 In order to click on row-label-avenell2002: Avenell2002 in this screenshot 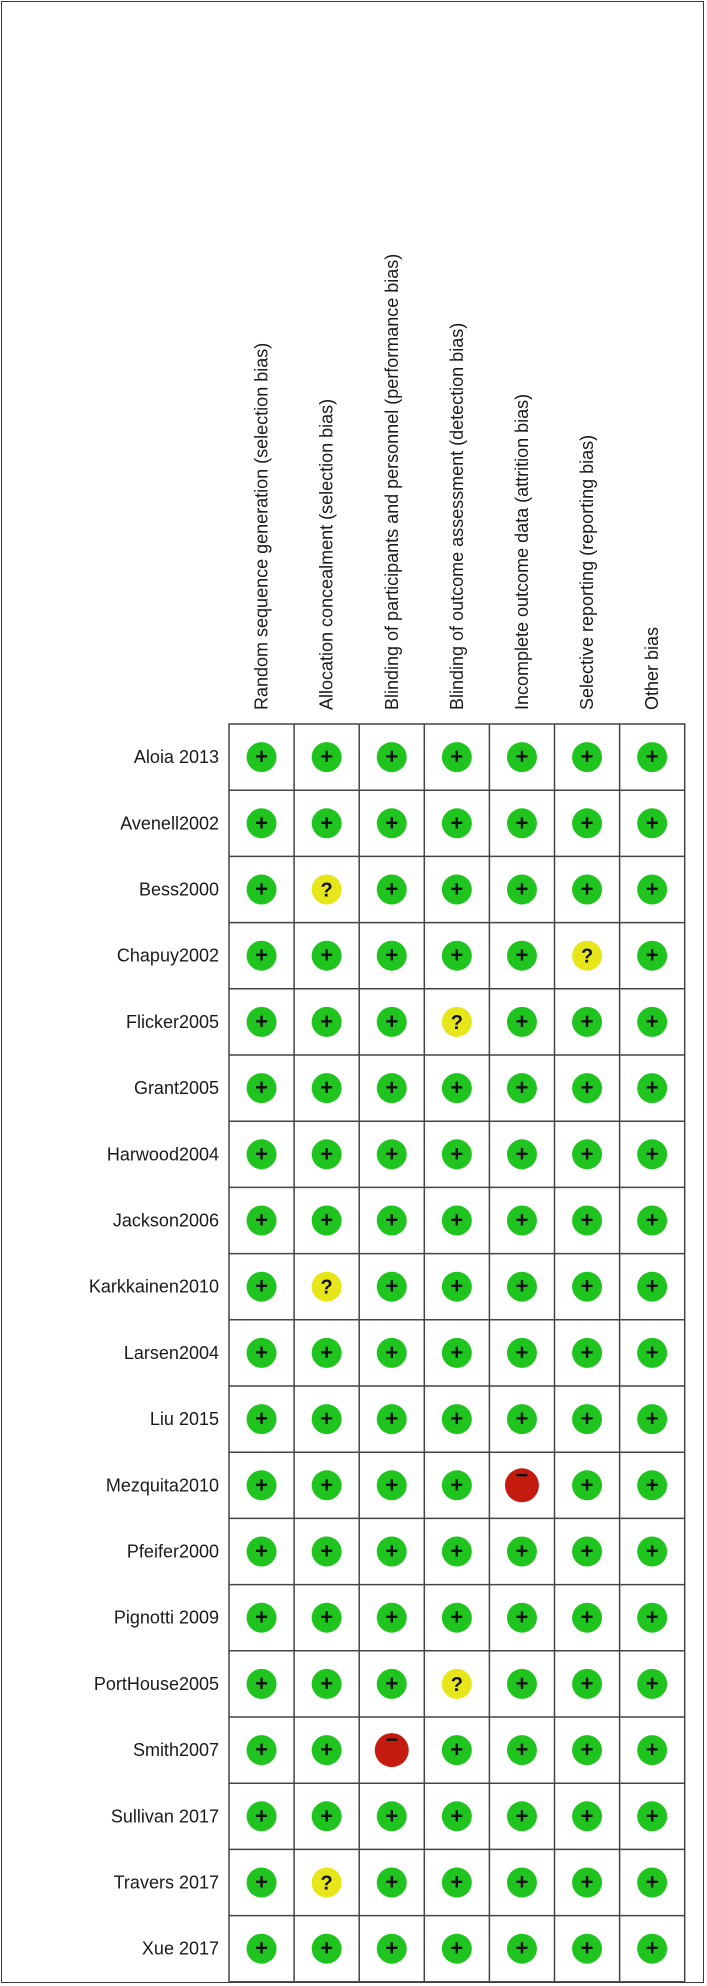, I will do `click(169, 823)`.